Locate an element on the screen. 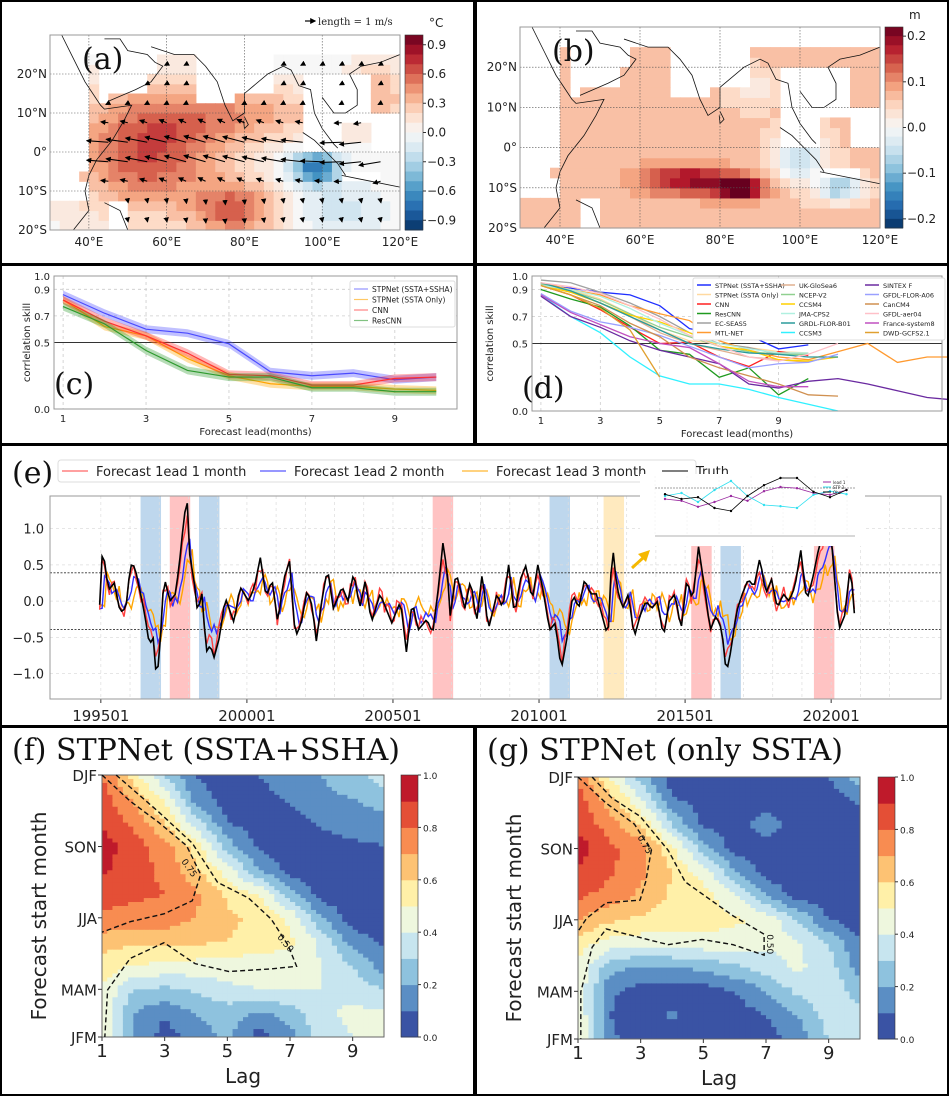  y-tick-label: 1.0 is located at coordinates (520, 277).